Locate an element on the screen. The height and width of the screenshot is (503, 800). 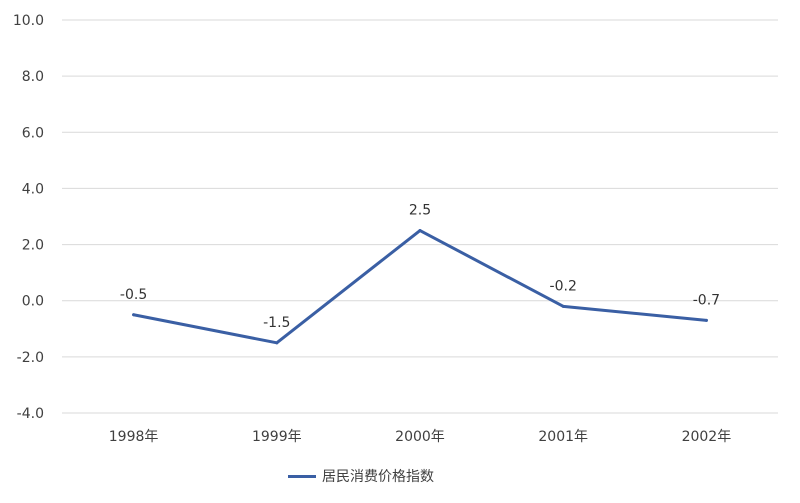
x-tick-label: 1999年 is located at coordinates (277, 437).